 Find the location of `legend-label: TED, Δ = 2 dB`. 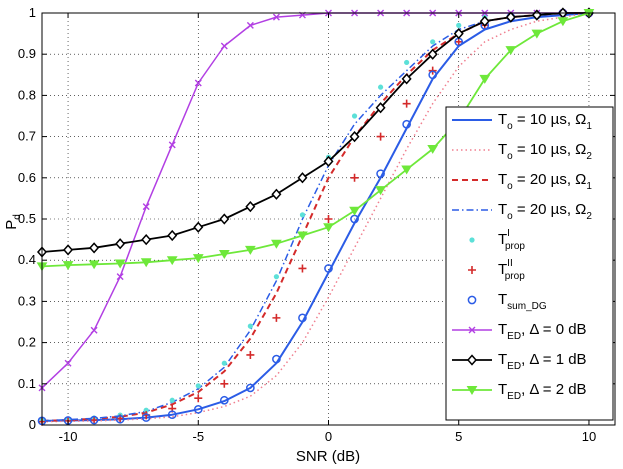

legend-label: TED, Δ = 2 dB is located at coordinates (542, 391).